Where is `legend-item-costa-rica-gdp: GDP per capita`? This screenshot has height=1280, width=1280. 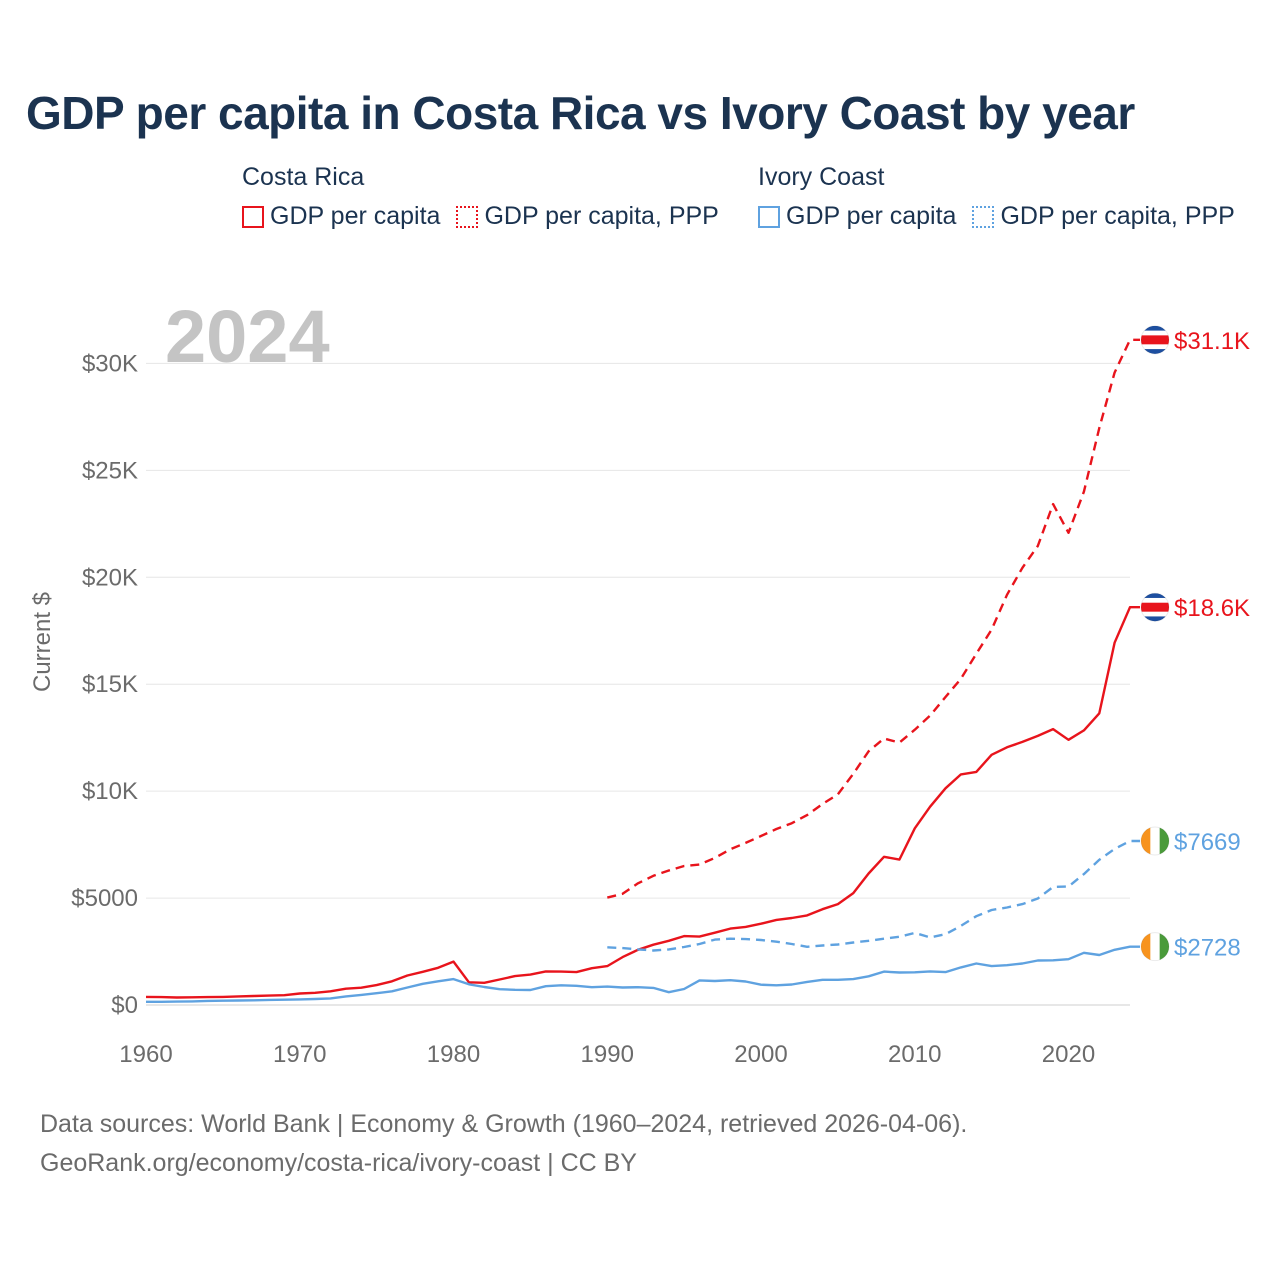
legend-item-costa-rica-gdp: GDP per capita is located at coordinates (341, 216).